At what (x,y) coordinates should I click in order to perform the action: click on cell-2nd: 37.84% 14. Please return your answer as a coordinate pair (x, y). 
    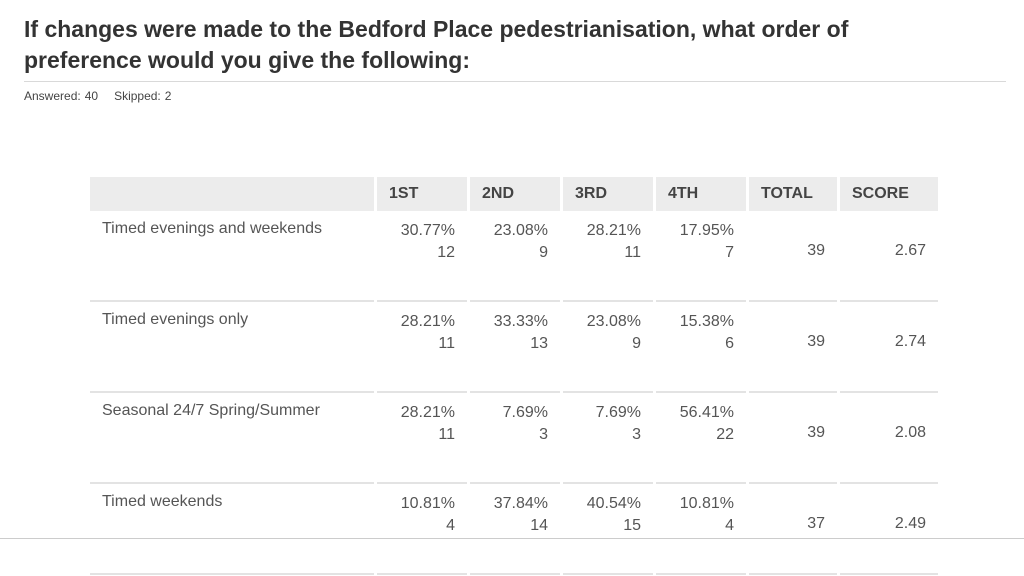
    Looking at the image, I should click on (515, 529).